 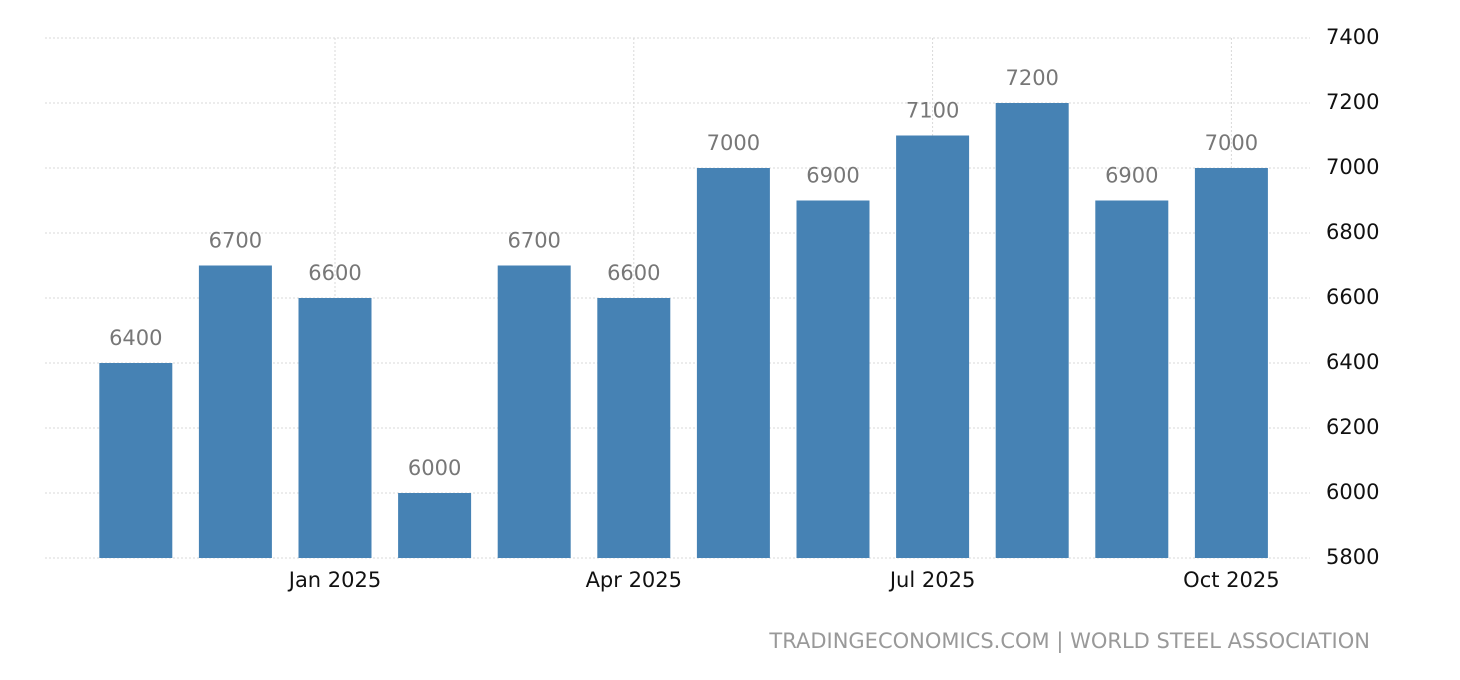 What do you see at coordinates (1352, 297) in the screenshot?
I see `y-tick-label: 6600` at bounding box center [1352, 297].